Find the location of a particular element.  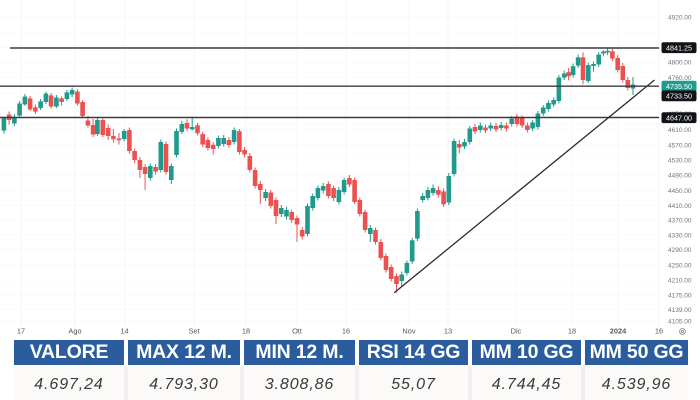

svg-text: Nov is located at coordinates (408, 331).